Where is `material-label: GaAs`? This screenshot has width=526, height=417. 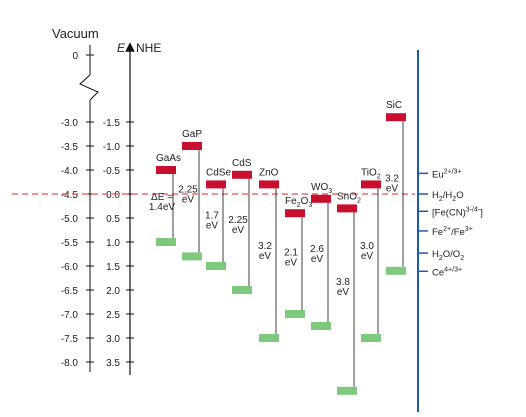 material-label: GaAs is located at coordinates (168, 158).